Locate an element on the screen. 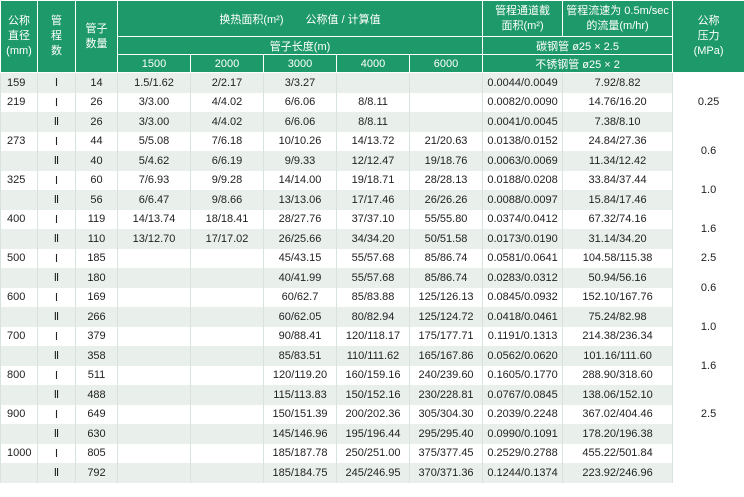 The width and height of the screenshot is (744, 497). table-cell: 9/8.66 is located at coordinates (227, 200).